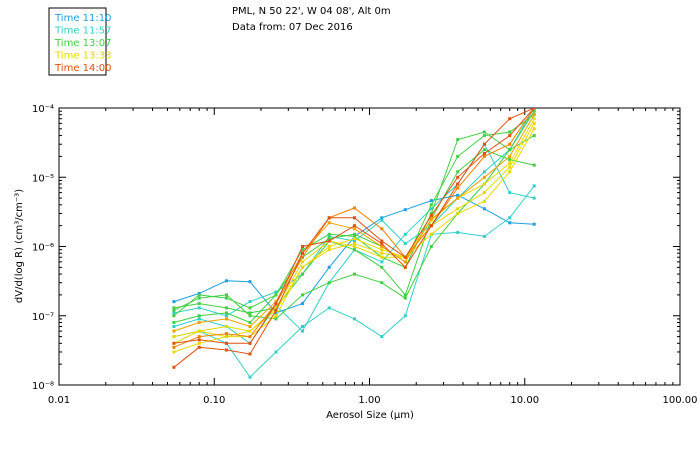 The width and height of the screenshot is (700, 450). Describe the element at coordinates (82, 56) in the screenshot. I see `legend-entry: Time 13:33` at that location.